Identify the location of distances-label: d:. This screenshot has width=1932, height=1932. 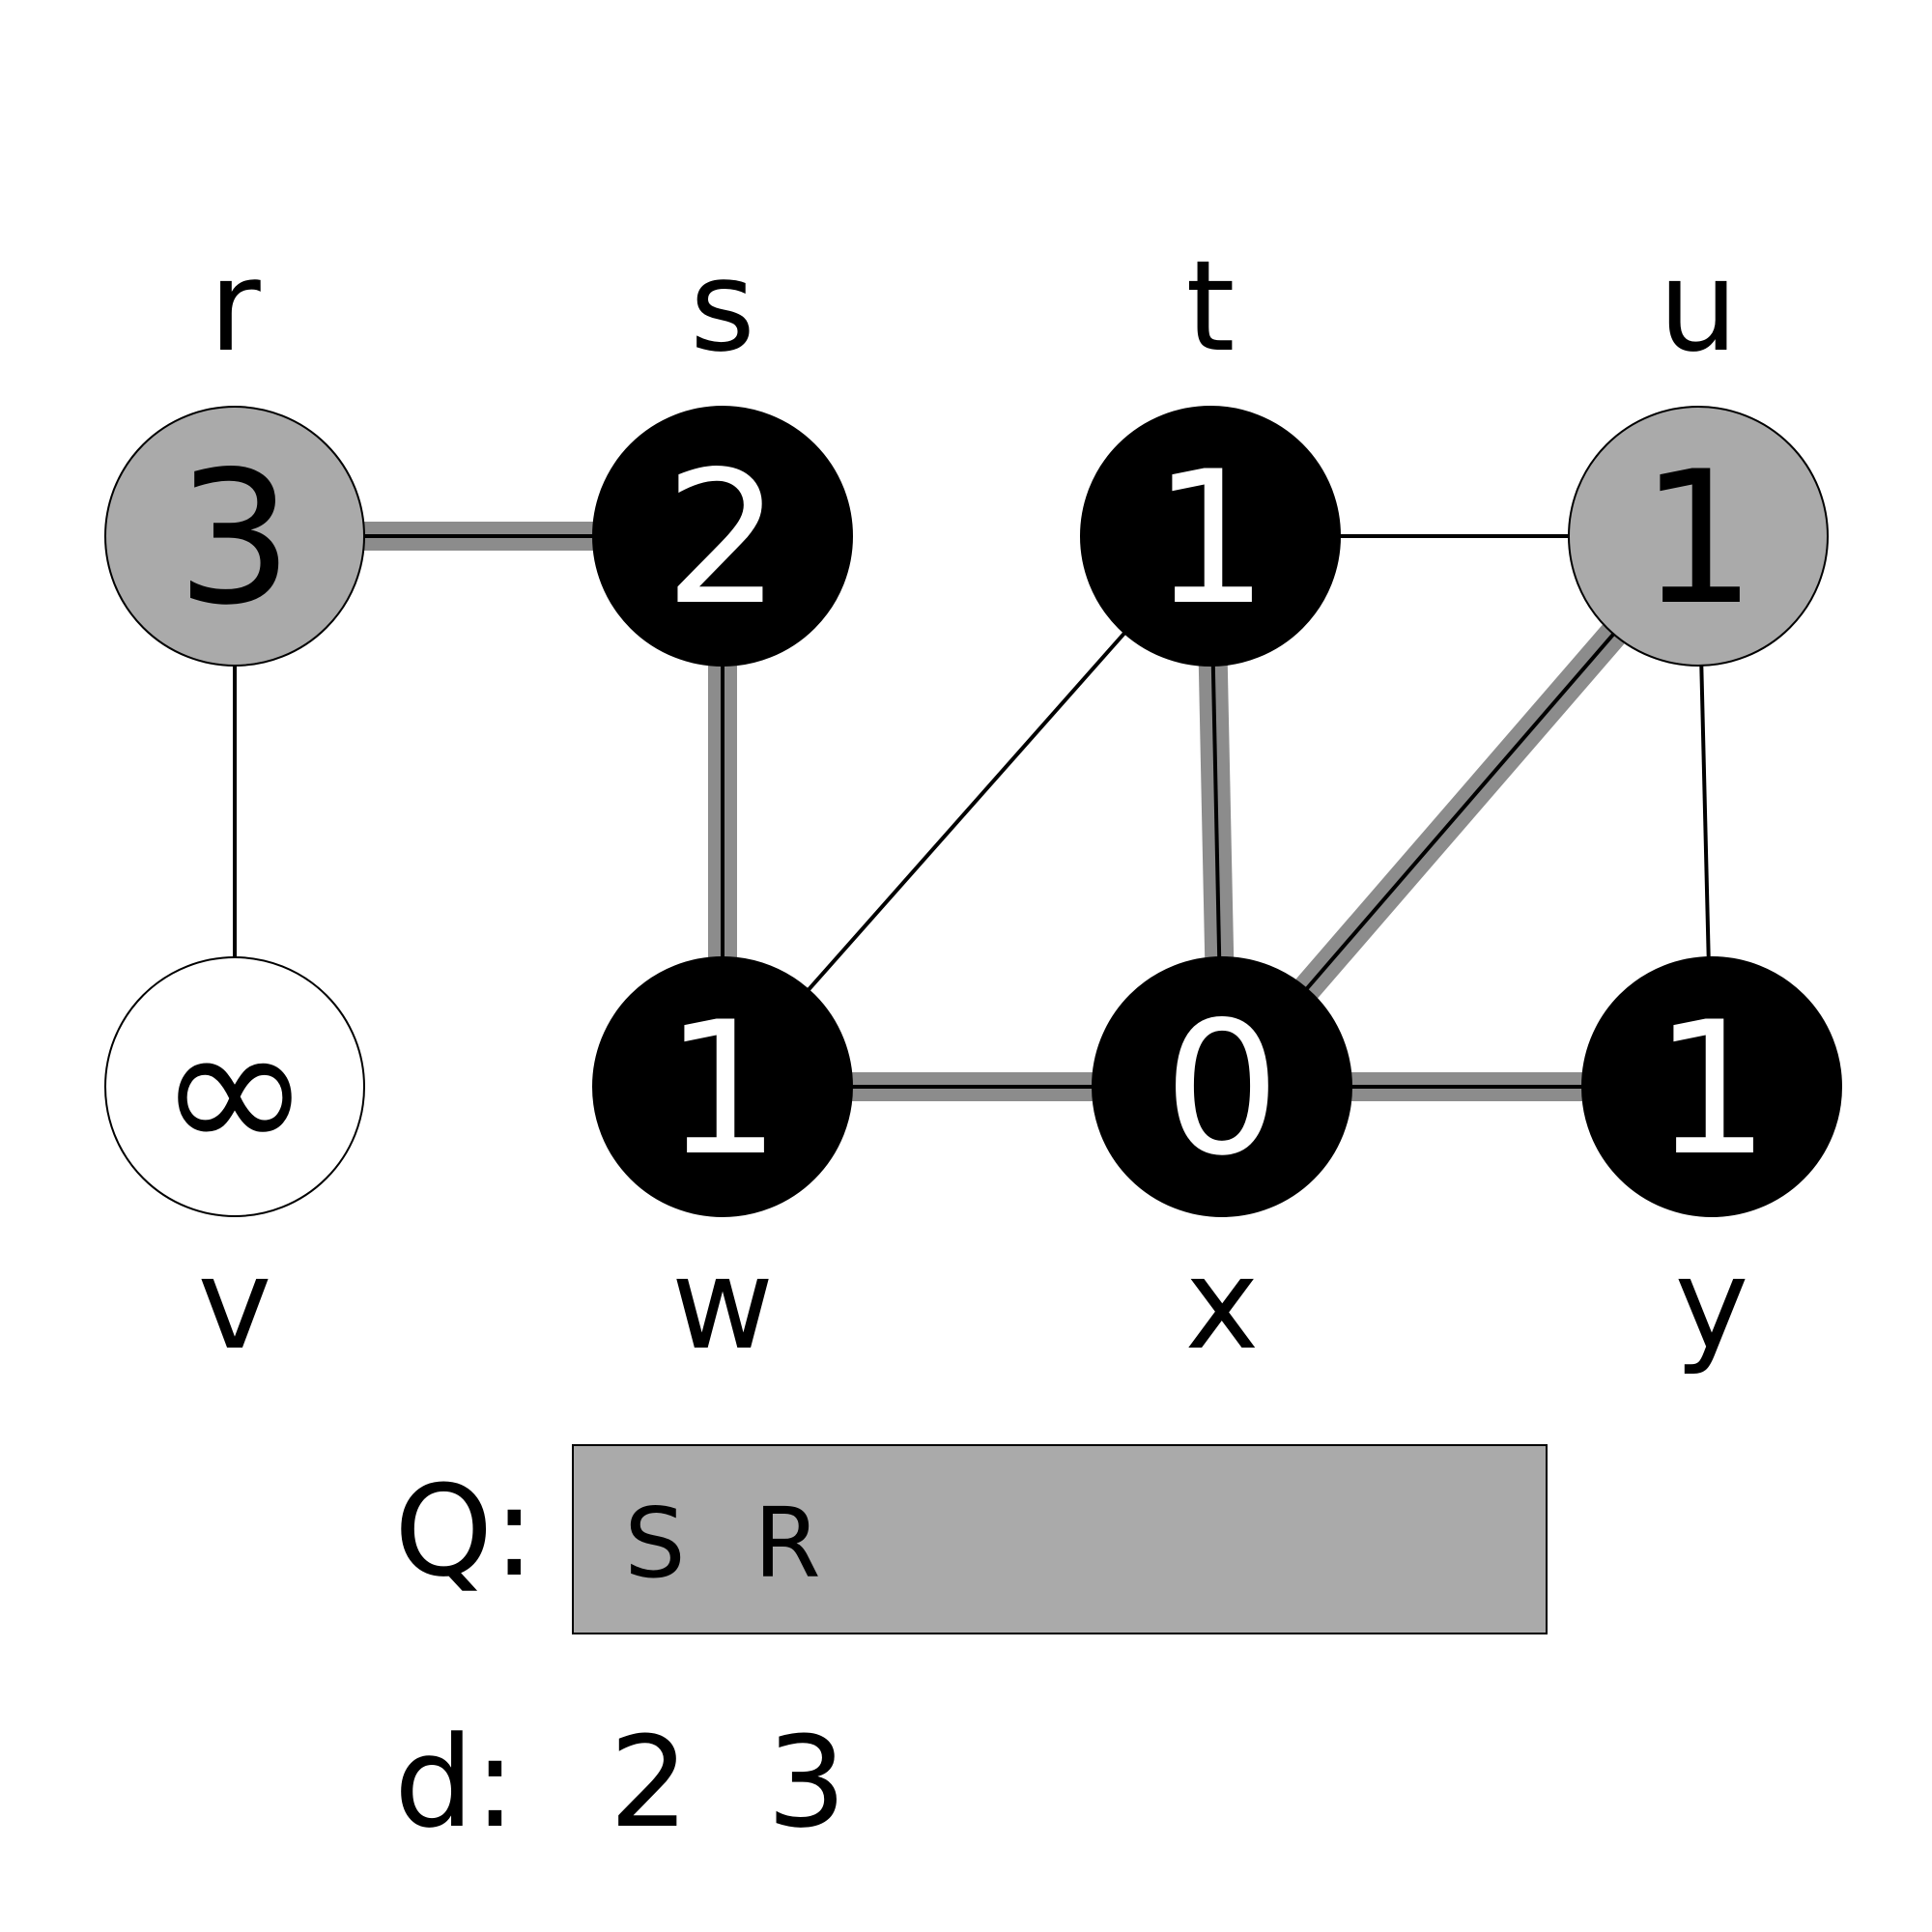
(455, 1782).